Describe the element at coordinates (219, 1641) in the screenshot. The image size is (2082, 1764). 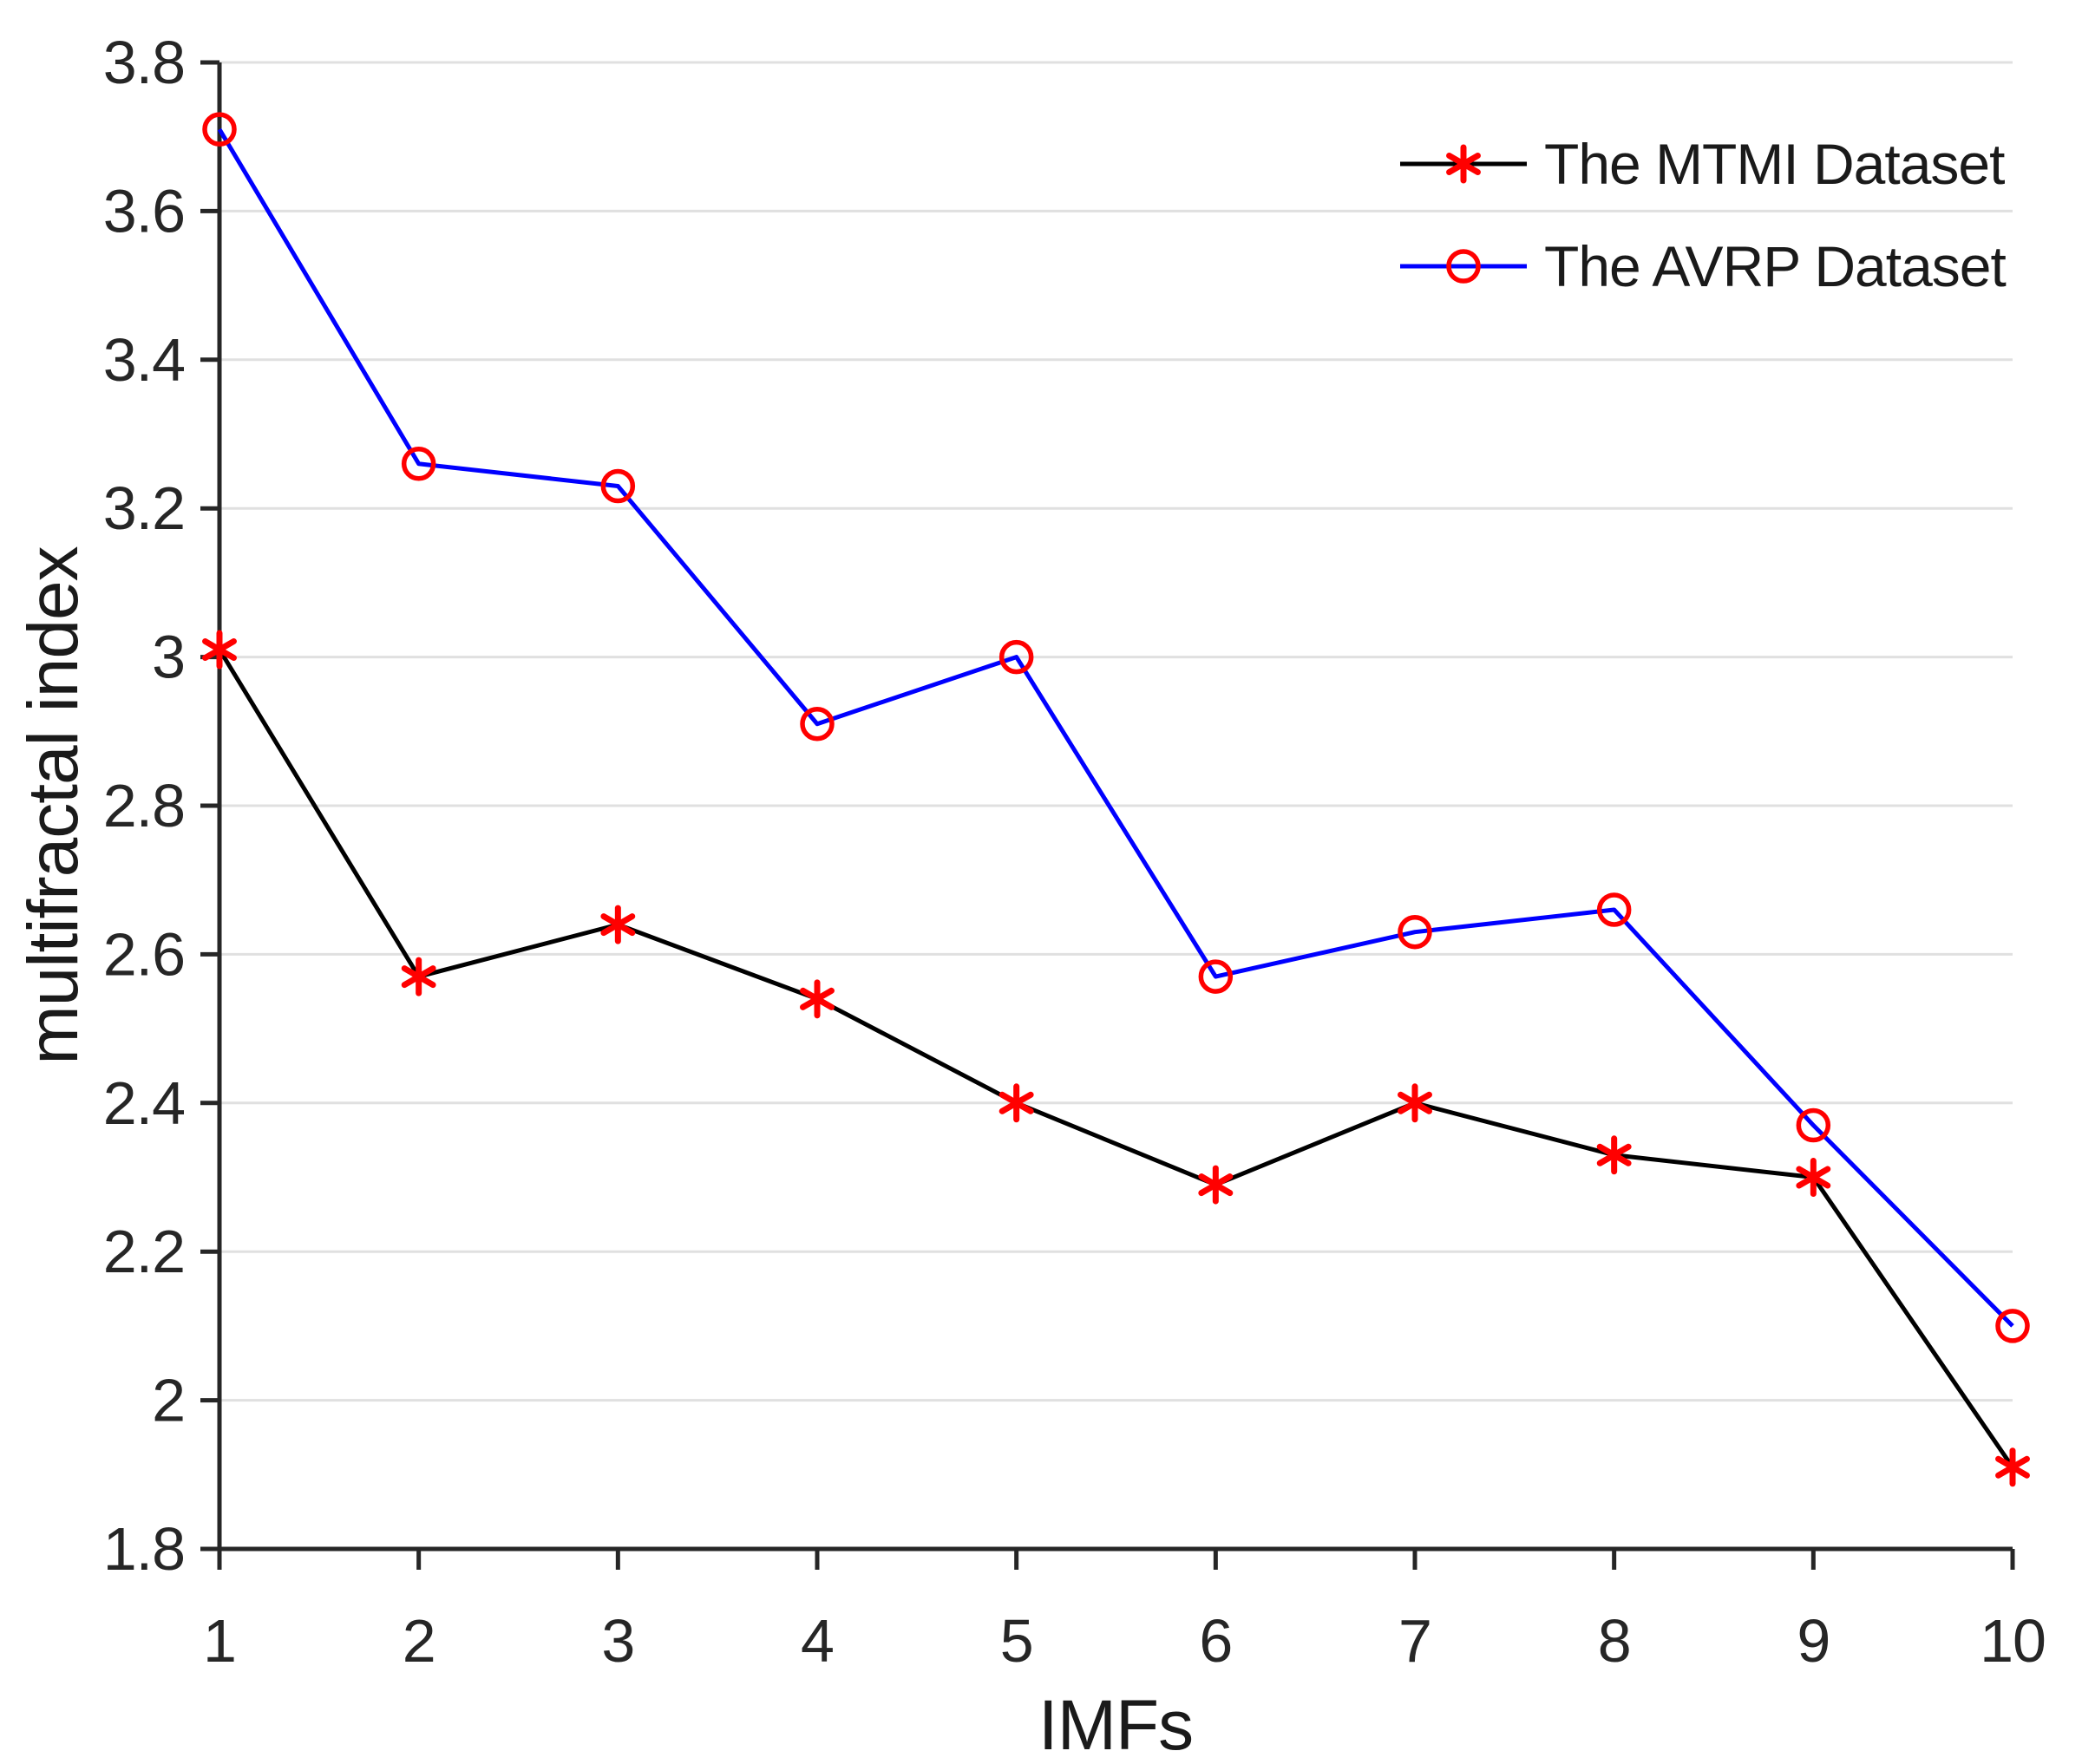
I see `x-tick-label: 1` at that location.